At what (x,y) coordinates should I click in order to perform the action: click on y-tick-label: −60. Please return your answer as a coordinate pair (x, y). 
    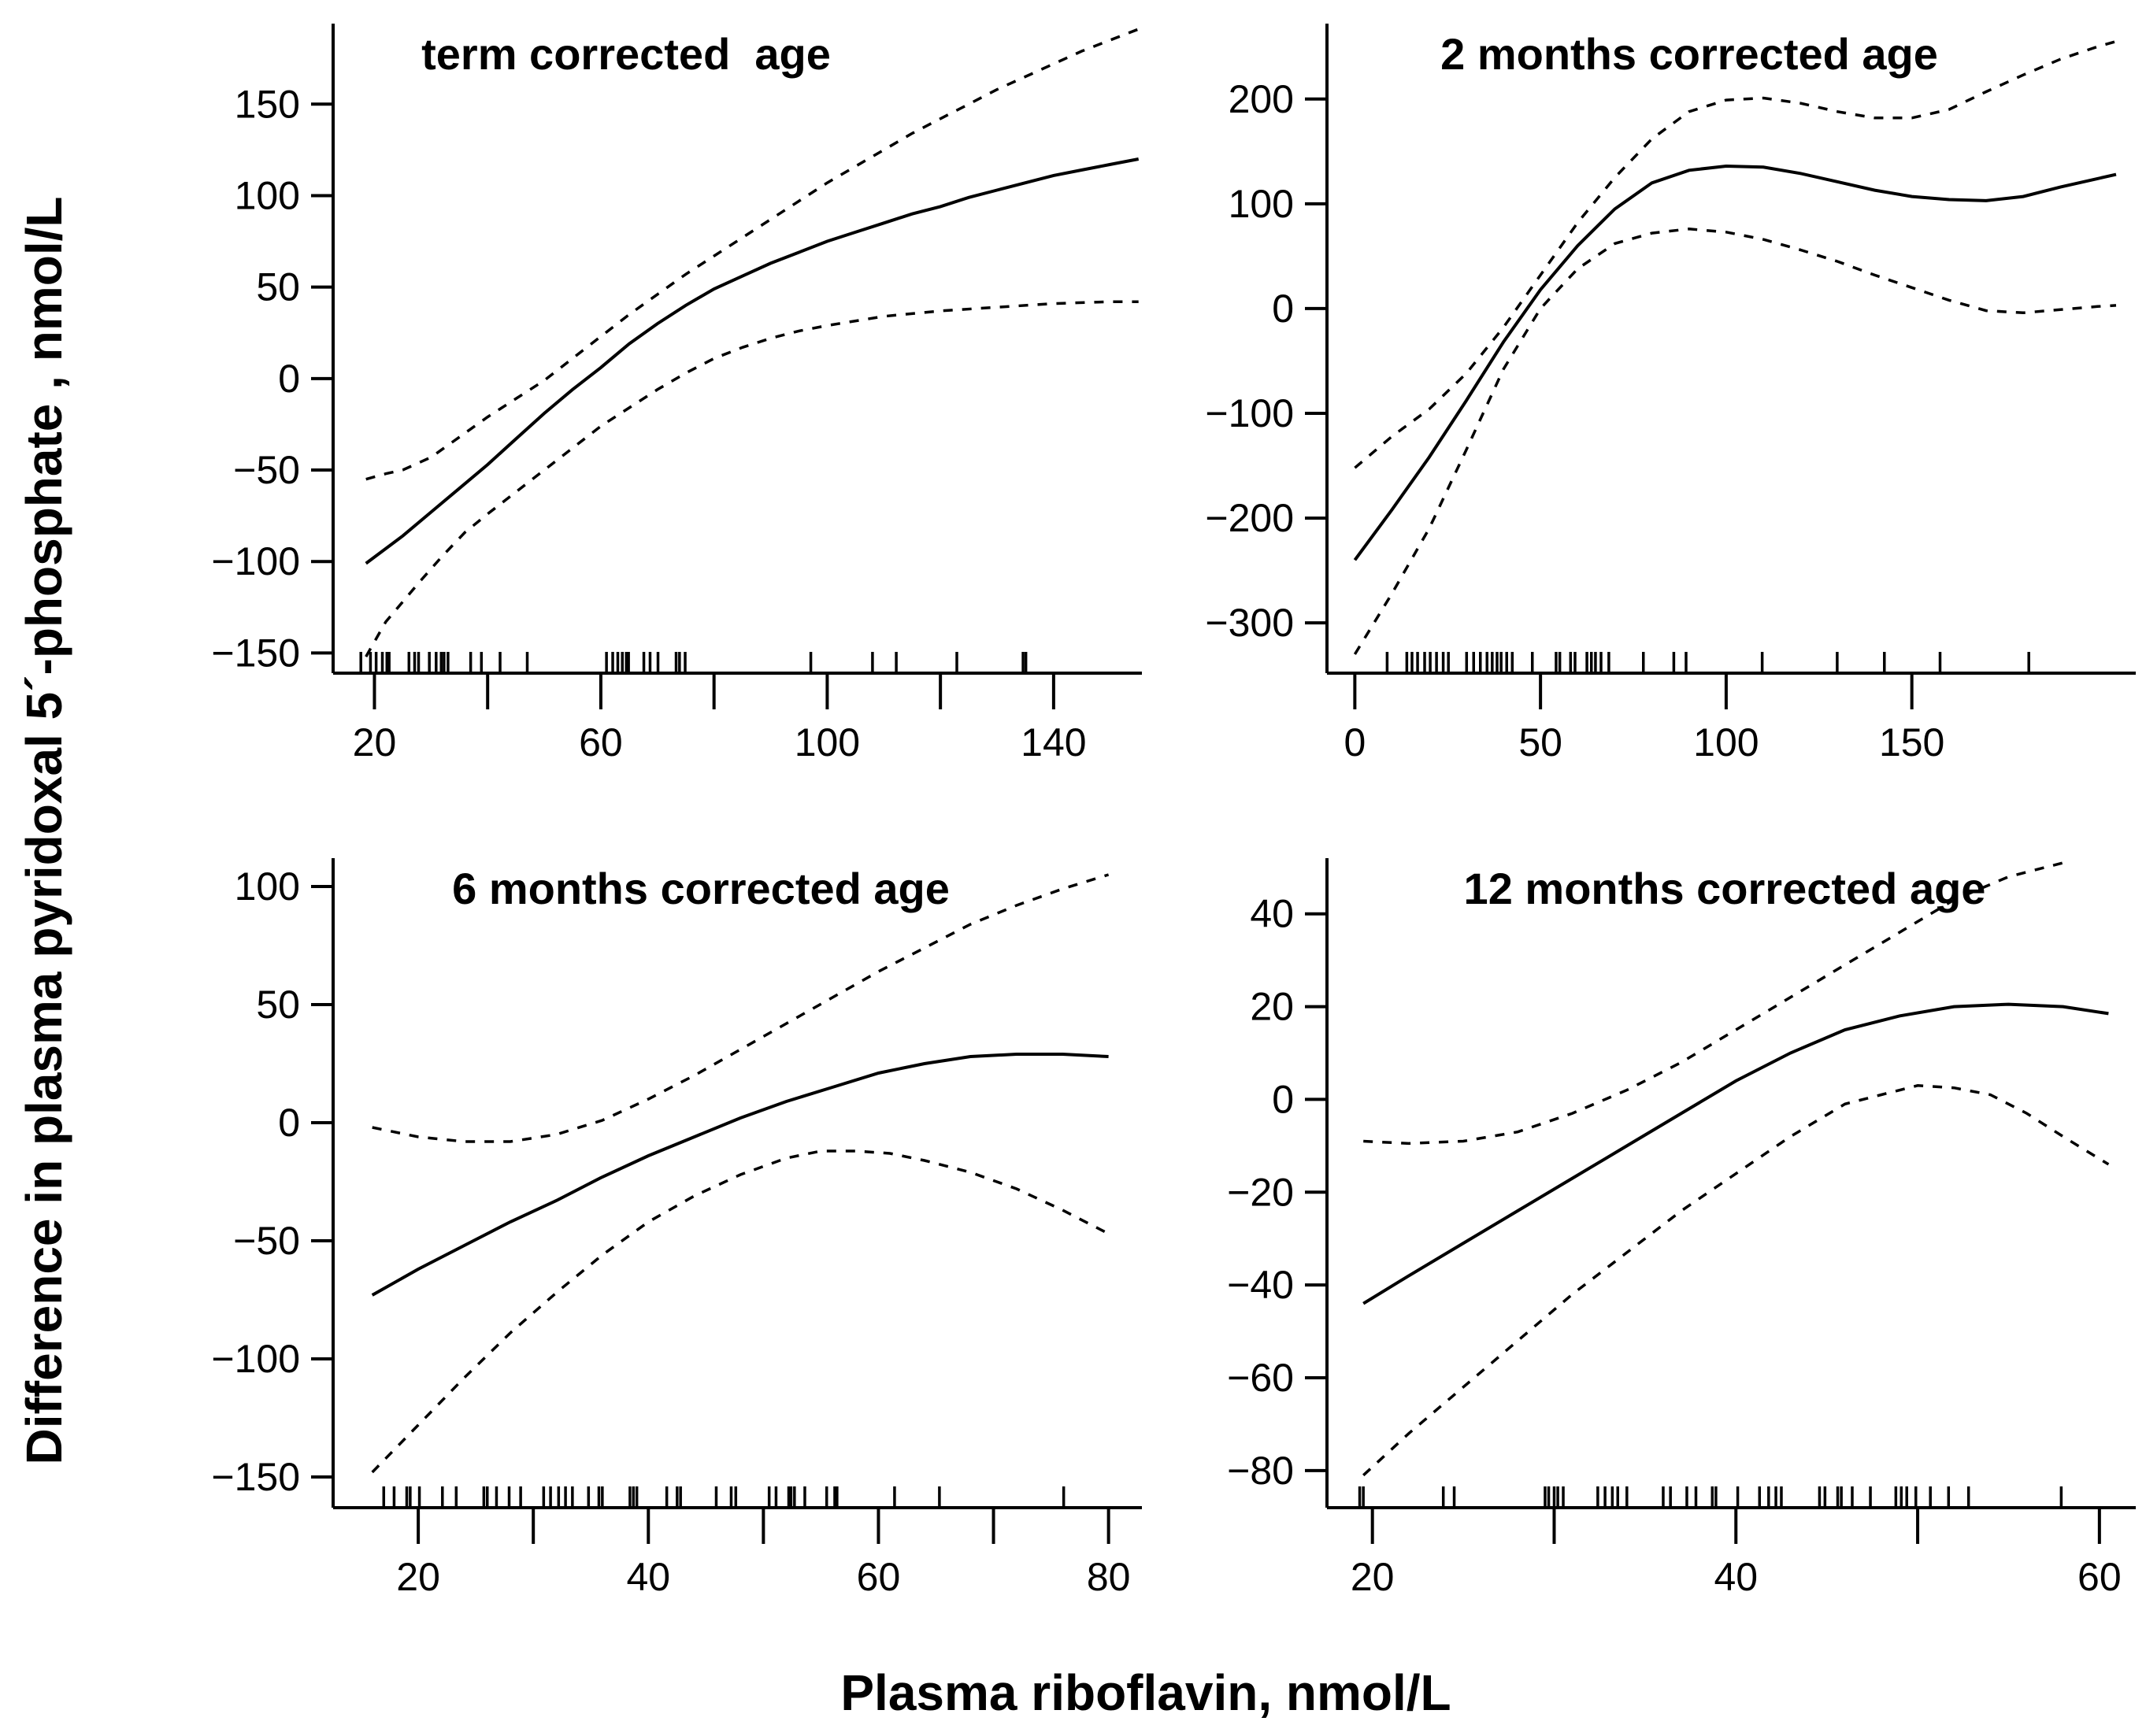
    Looking at the image, I should click on (1260, 1378).